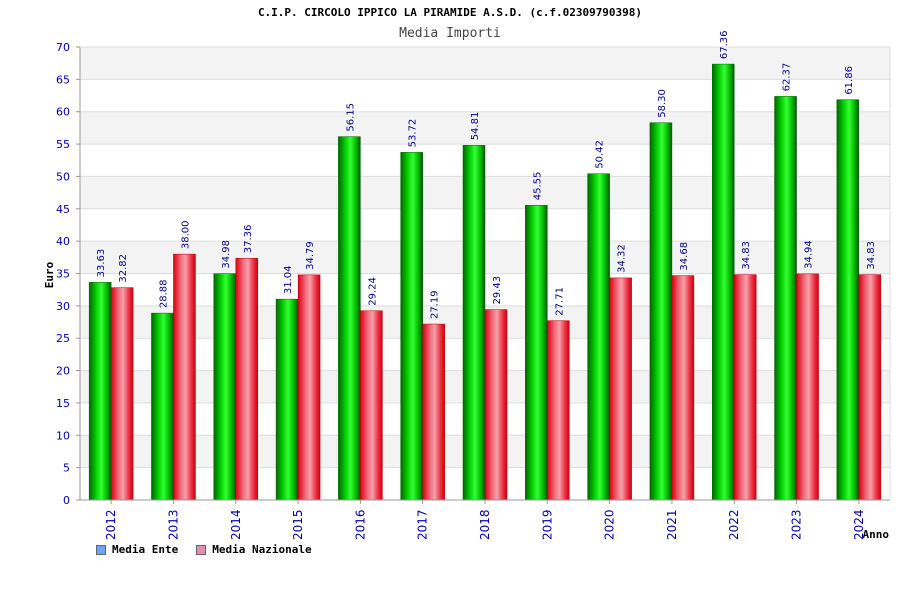 Image resolution: width=900 pixels, height=600 pixels. I want to click on data-label-ente-2013: 28.88, so click(163, 293).